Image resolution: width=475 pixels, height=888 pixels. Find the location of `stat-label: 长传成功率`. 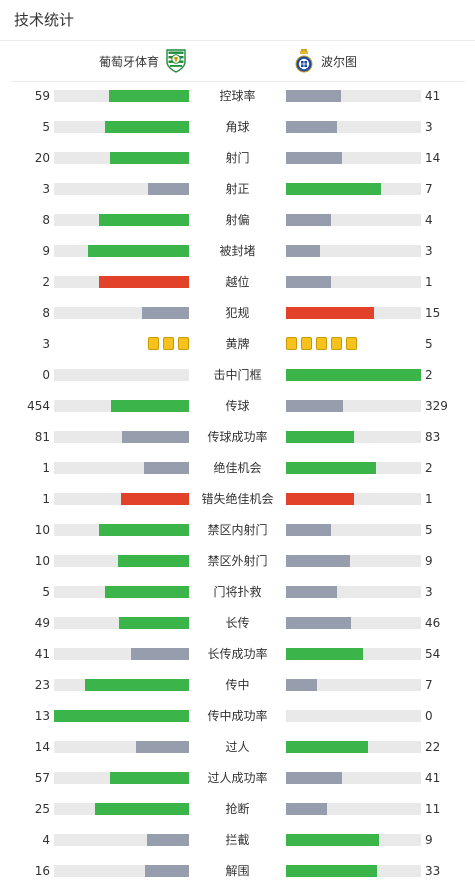

stat-label: 长传成功率 is located at coordinates (237, 654).